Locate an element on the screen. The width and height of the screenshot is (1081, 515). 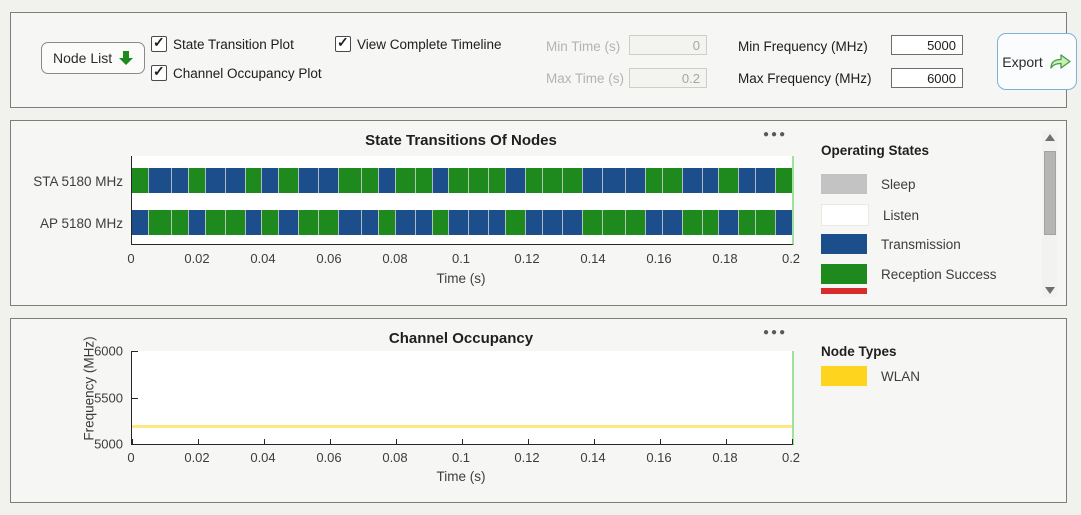
legend-item: Sleep is located at coordinates (868, 184).